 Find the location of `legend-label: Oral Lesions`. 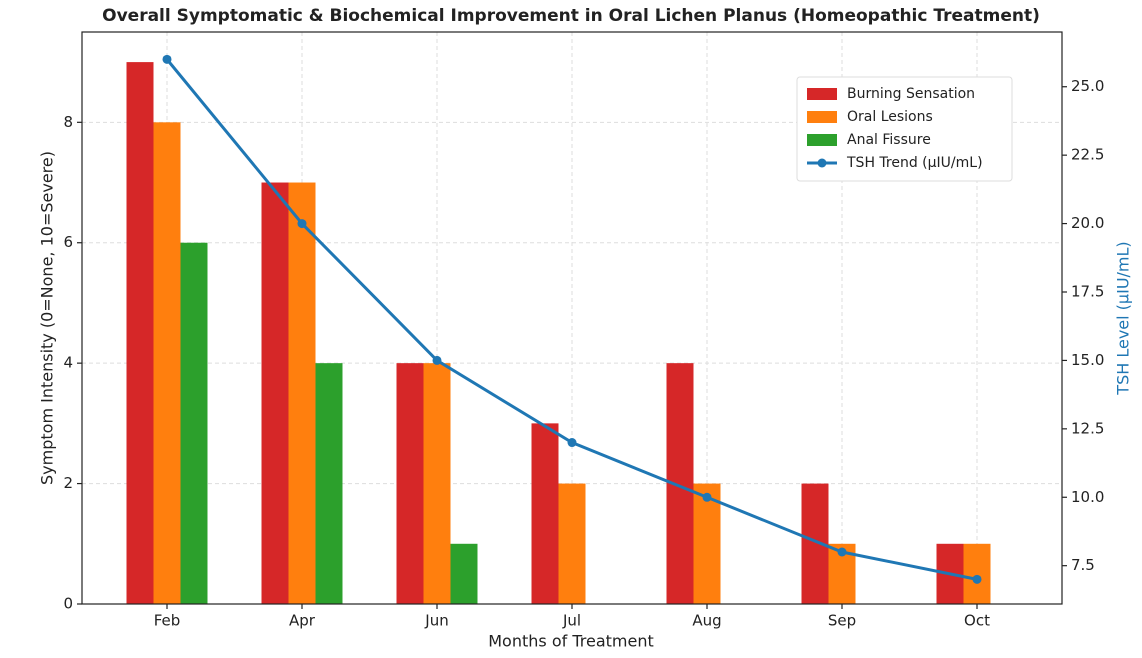

legend-label: Oral Lesions is located at coordinates (890, 117).